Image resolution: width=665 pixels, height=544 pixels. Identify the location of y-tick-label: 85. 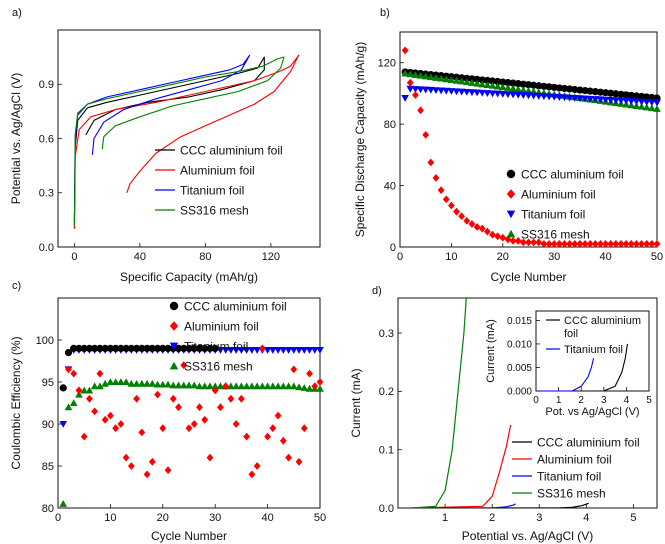
(48, 467).